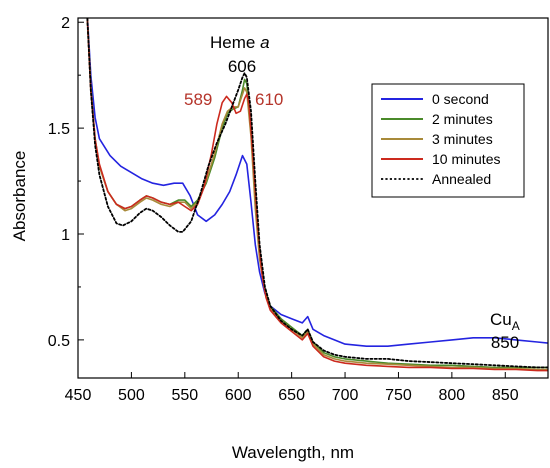  I want to click on cua-wavelength: 850, so click(505, 342).